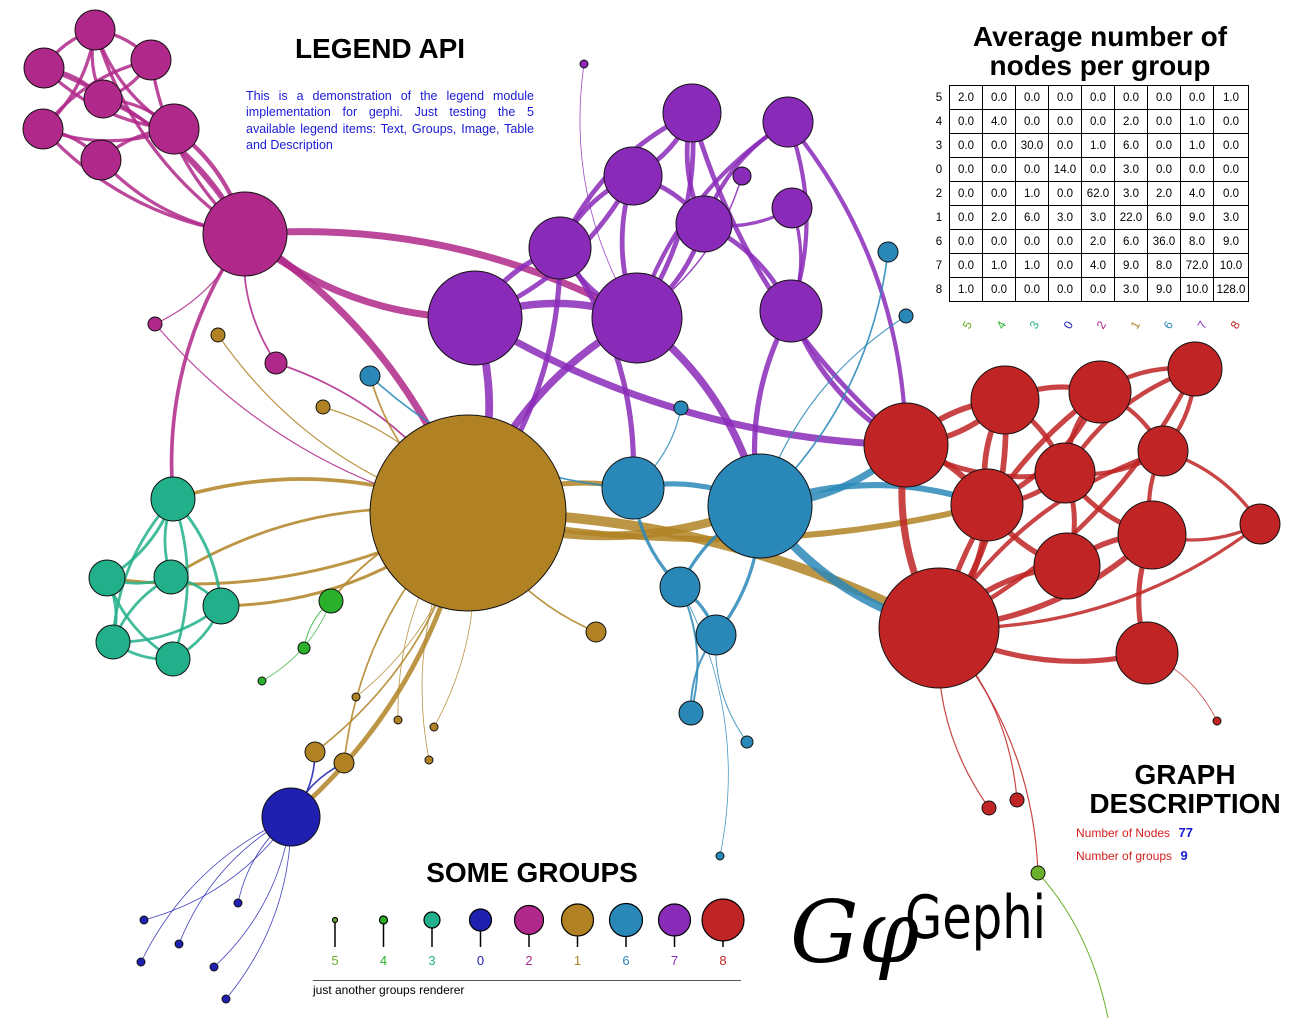  What do you see at coordinates (389, 990) in the screenshot?
I see `groups-caption: just another groups renderer` at bounding box center [389, 990].